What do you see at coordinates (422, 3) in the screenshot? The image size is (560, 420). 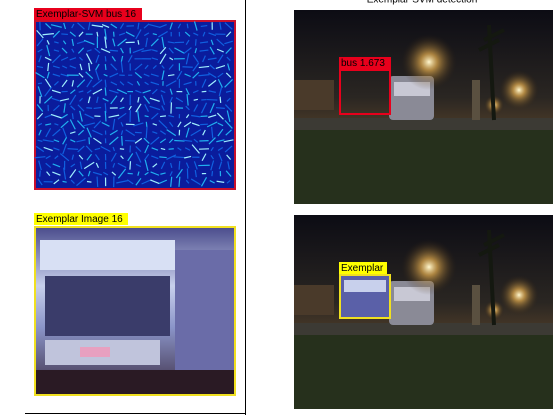 I see `title: Exemplar-SVM detection` at bounding box center [422, 3].